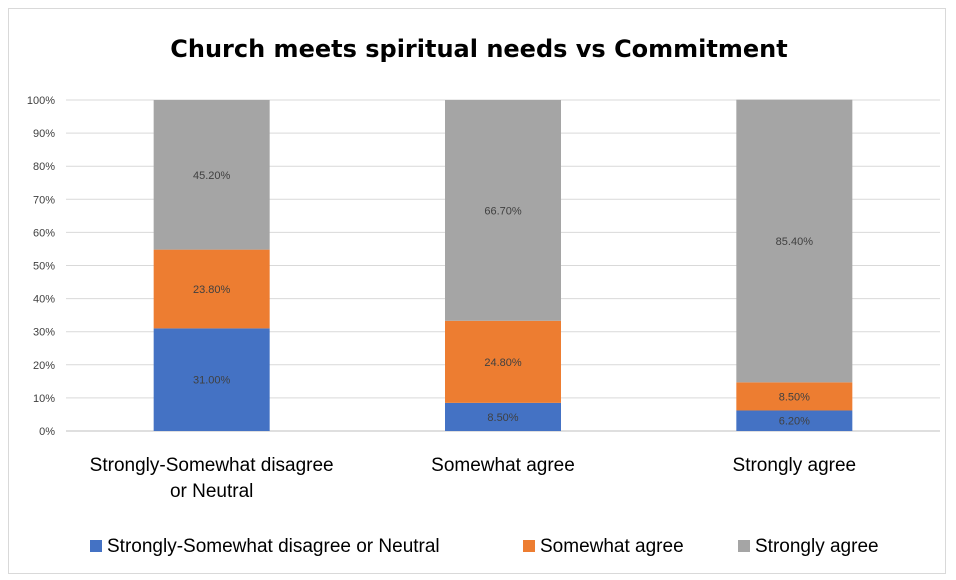 Image resolution: width=956 pixels, height=580 pixels. I want to click on y-tick-label: 60%, so click(44, 233).